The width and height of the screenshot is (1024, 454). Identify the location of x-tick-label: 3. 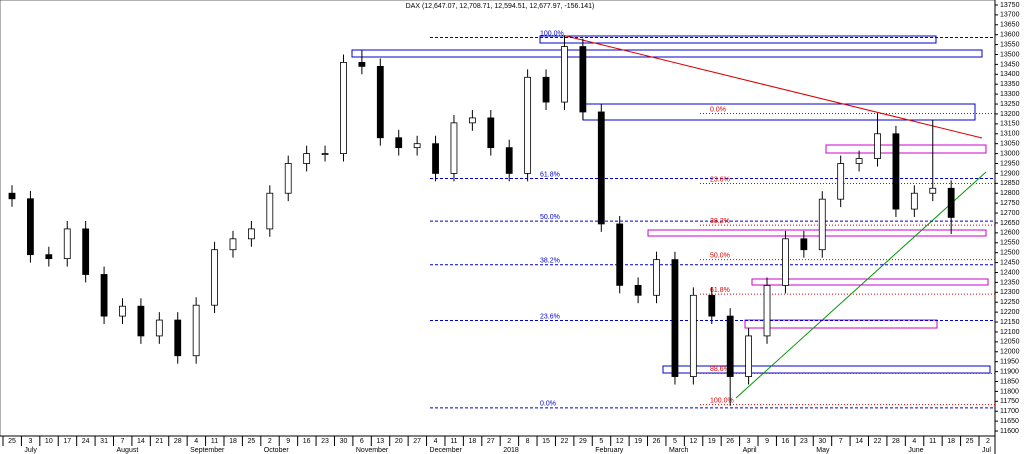
(30, 441).